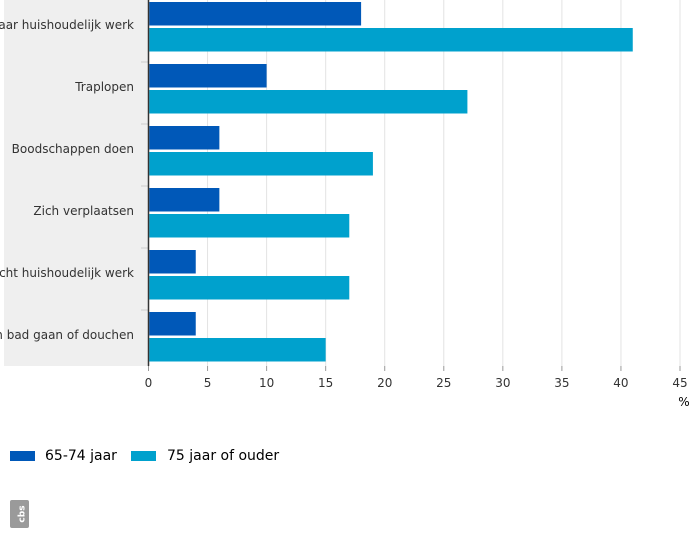 The image size is (700, 552). Describe the element at coordinates (561, 383) in the screenshot. I see `x-tick-label-35: 35` at that location.